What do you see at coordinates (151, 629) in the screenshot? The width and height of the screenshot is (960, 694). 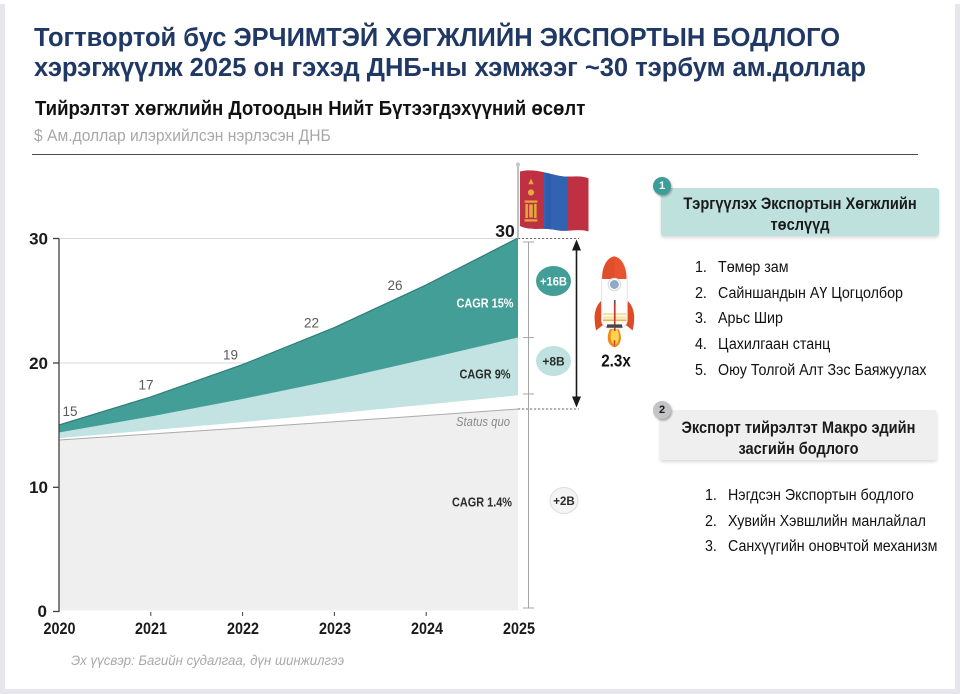 I see `svg-text: 2021` at bounding box center [151, 629].